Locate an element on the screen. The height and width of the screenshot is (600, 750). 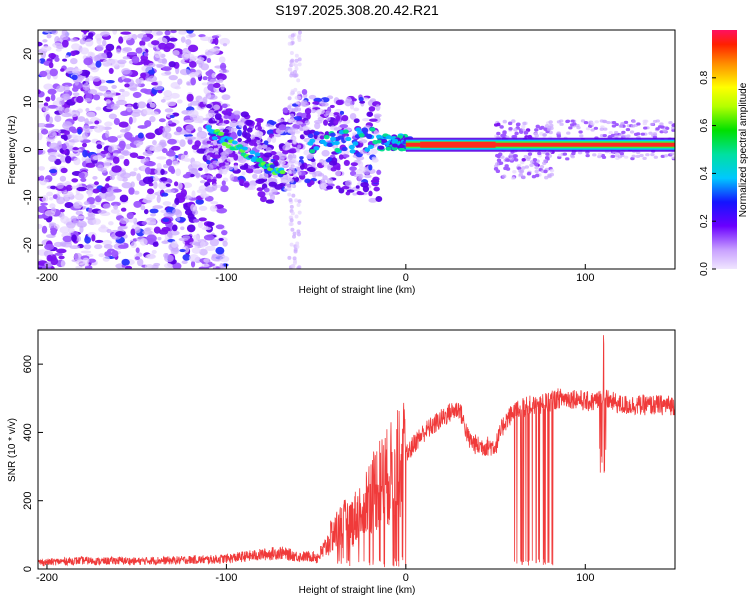
spectrogram-xtick-label: 0 is located at coordinates (406, 278).